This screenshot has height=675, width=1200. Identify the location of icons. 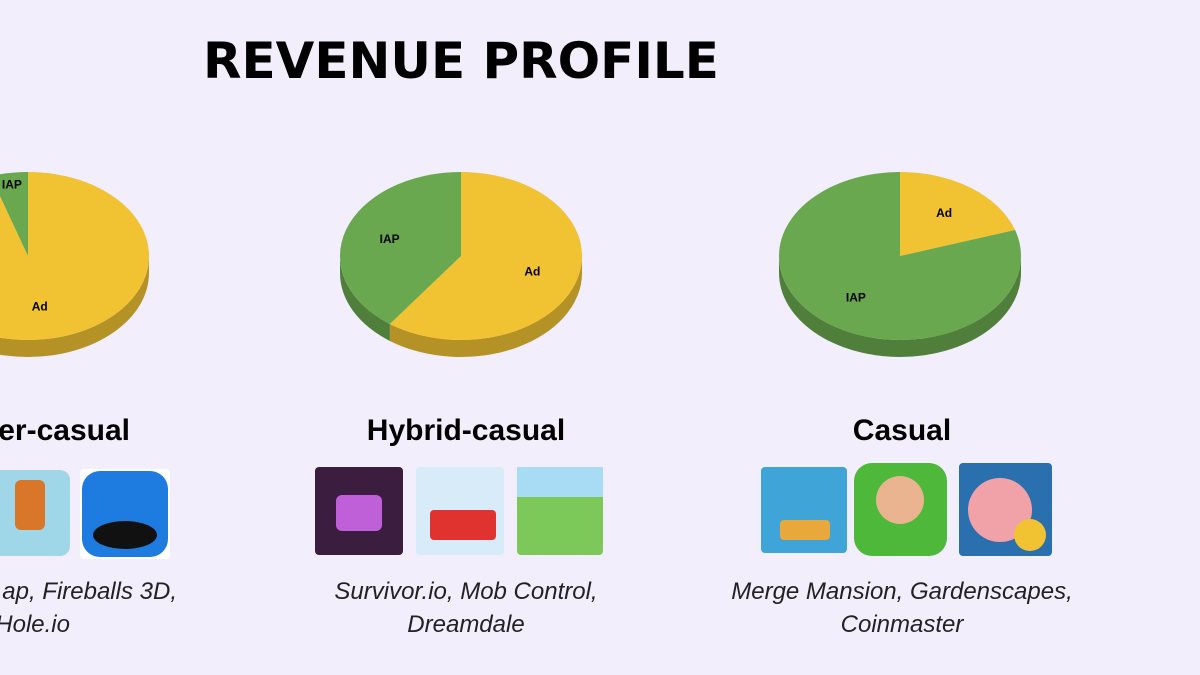
(526, 511).